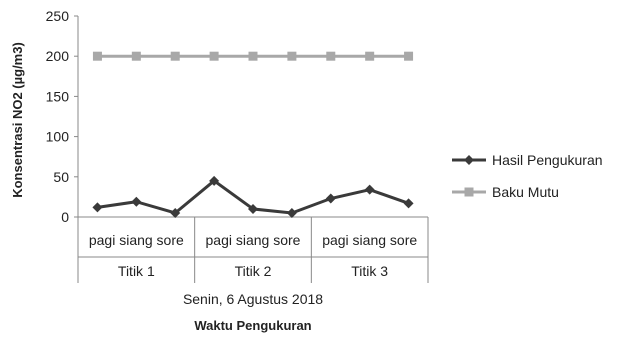 This screenshot has width=621, height=337. What do you see at coordinates (58, 137) in the screenshot?
I see `y-tick-label: 100` at bounding box center [58, 137].